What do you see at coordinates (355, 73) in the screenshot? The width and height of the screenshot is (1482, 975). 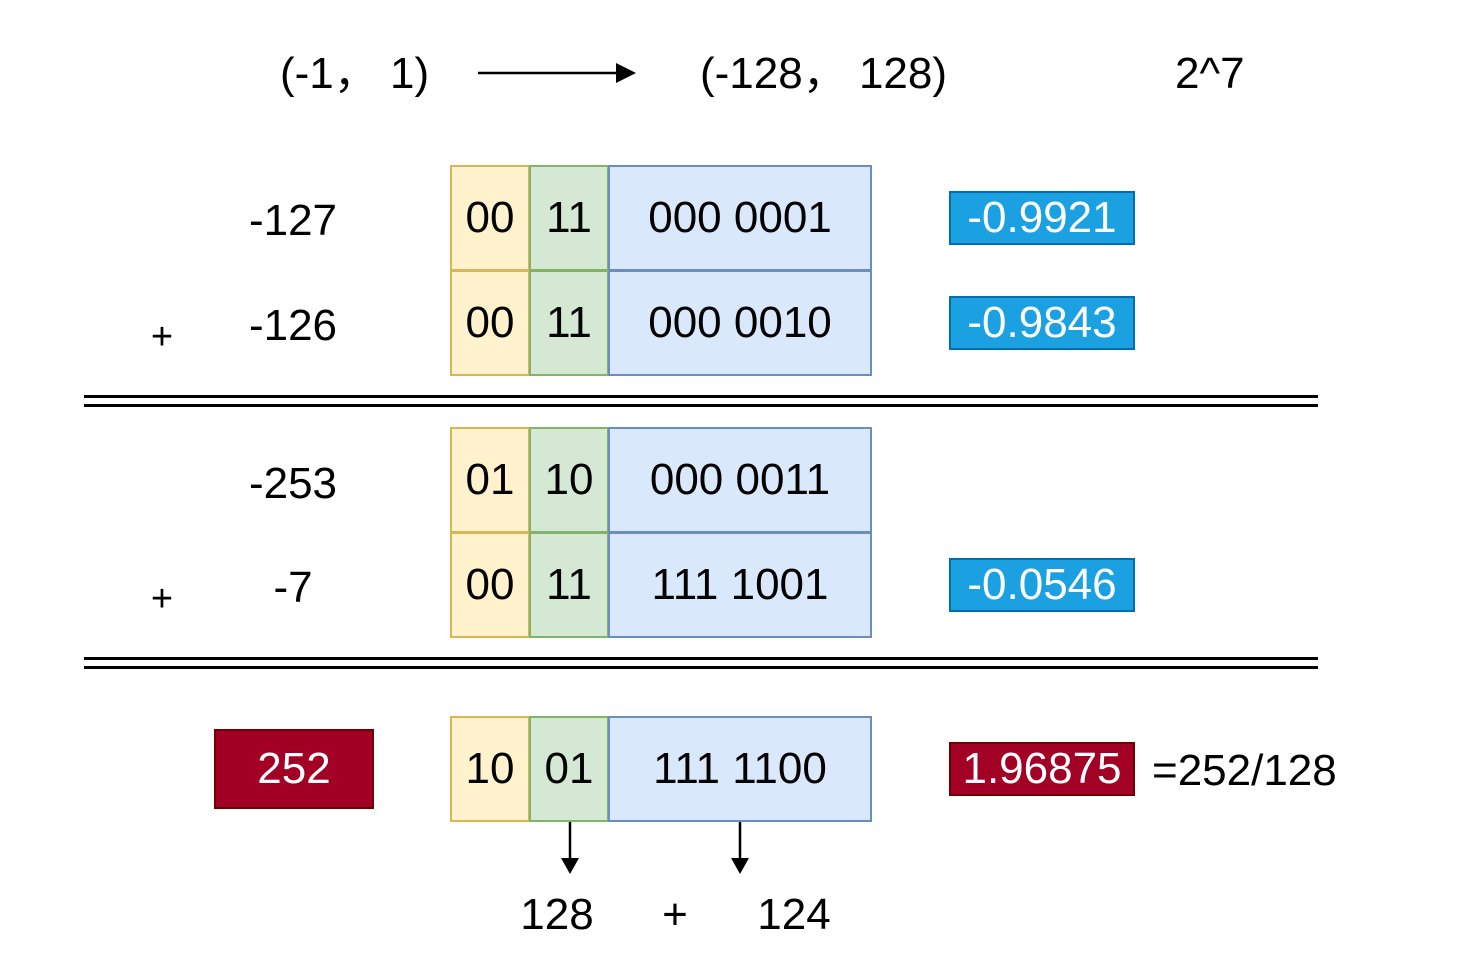 I see `range-from: (-1， 1)` at bounding box center [355, 73].